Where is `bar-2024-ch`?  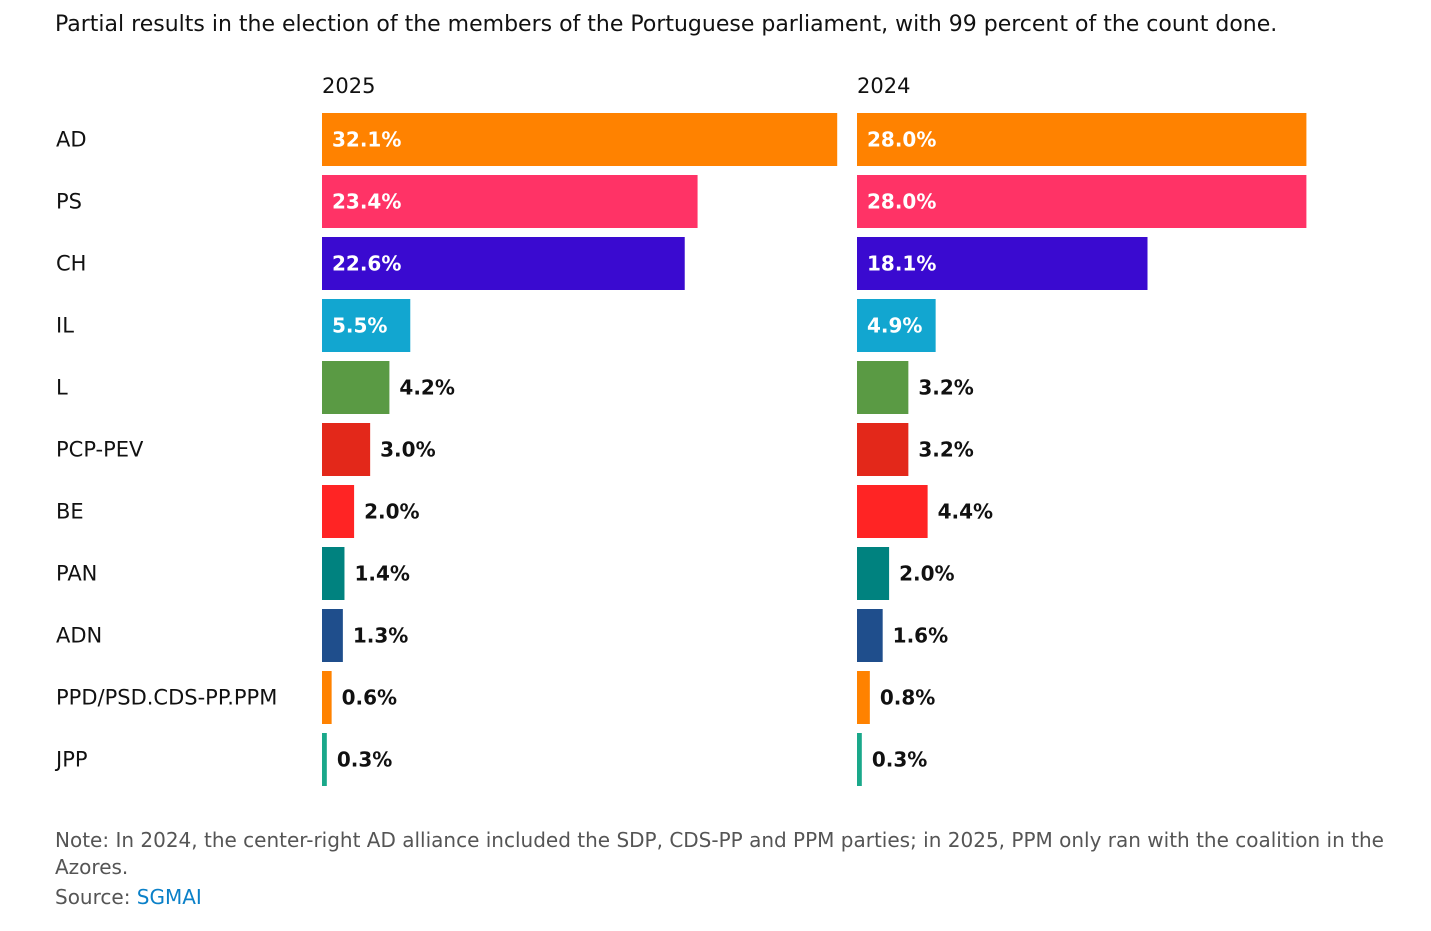 bar-2024-ch is located at coordinates (1002, 263).